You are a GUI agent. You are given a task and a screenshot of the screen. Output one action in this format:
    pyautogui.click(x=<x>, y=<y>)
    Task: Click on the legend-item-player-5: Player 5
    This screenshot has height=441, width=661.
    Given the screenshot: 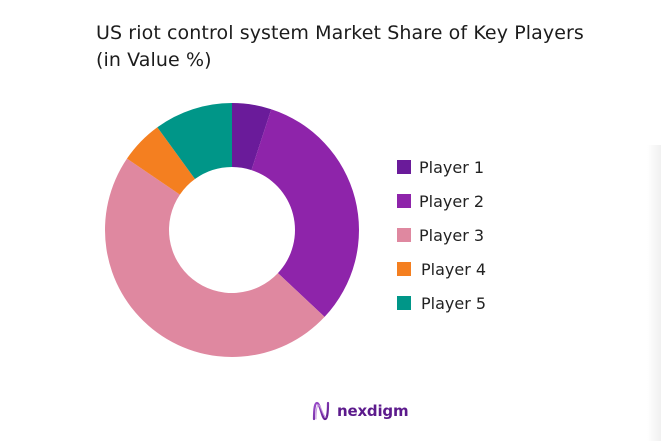 What is the action you would take?
    pyautogui.click(x=441, y=303)
    